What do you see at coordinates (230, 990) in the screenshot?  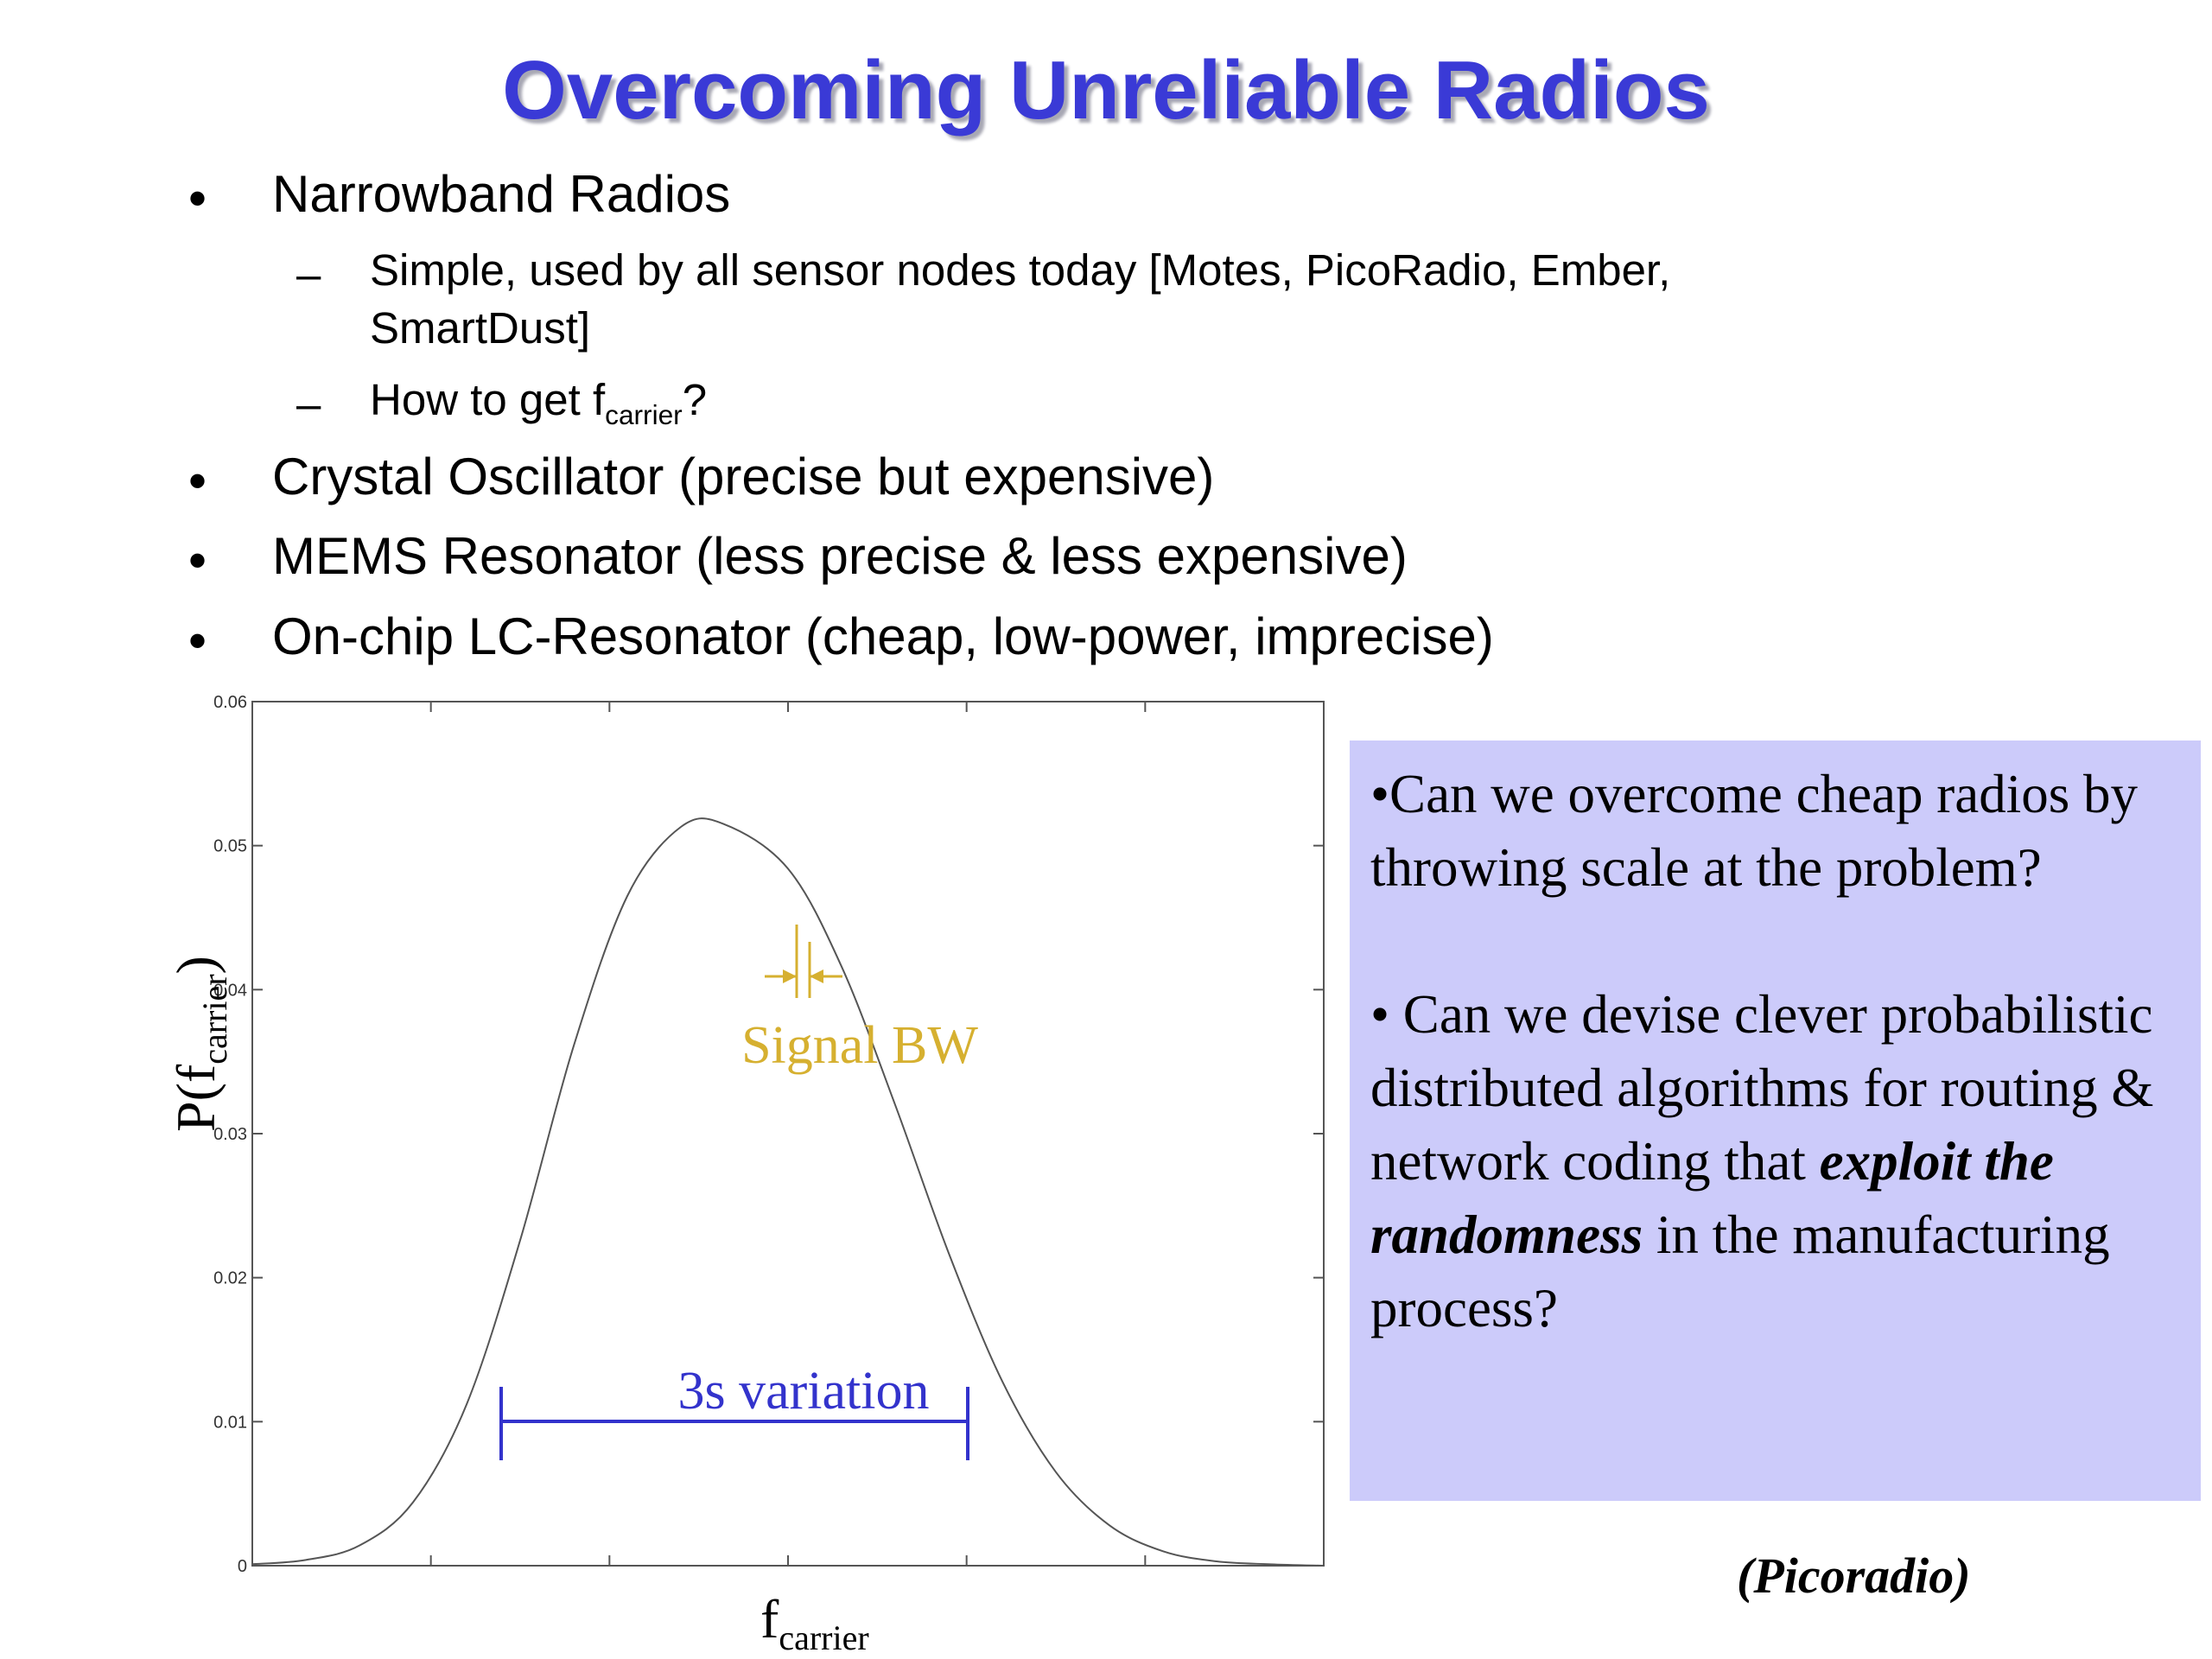 I see `y-tick-label: 0.04` at bounding box center [230, 990].